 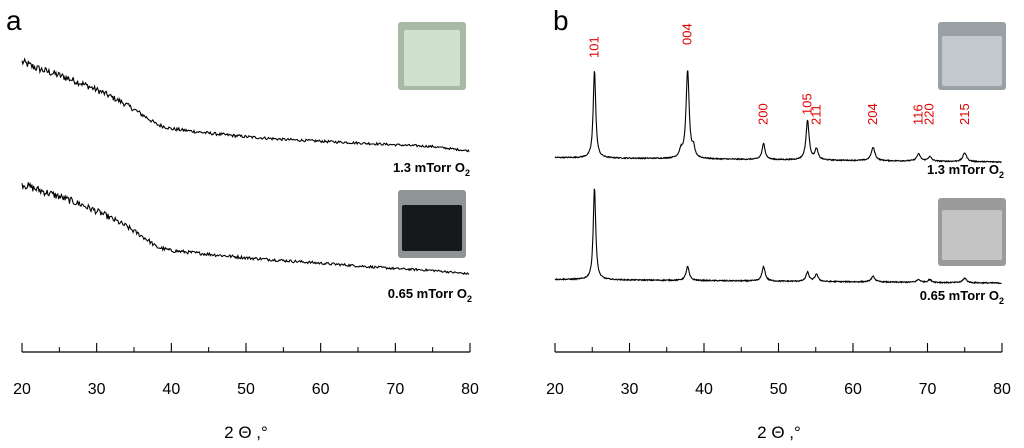 What do you see at coordinates (431, 169) in the screenshot?
I see `panel-a-series-1-label: 1.3 mTorr O2` at bounding box center [431, 169].